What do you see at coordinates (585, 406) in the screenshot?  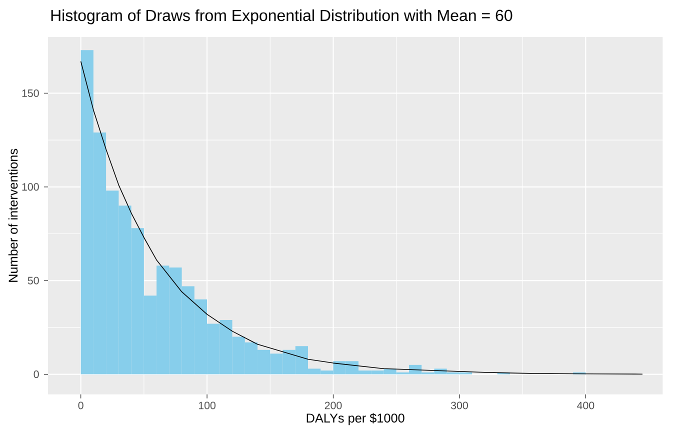 I see `x-tick-label: 400` at bounding box center [585, 406].